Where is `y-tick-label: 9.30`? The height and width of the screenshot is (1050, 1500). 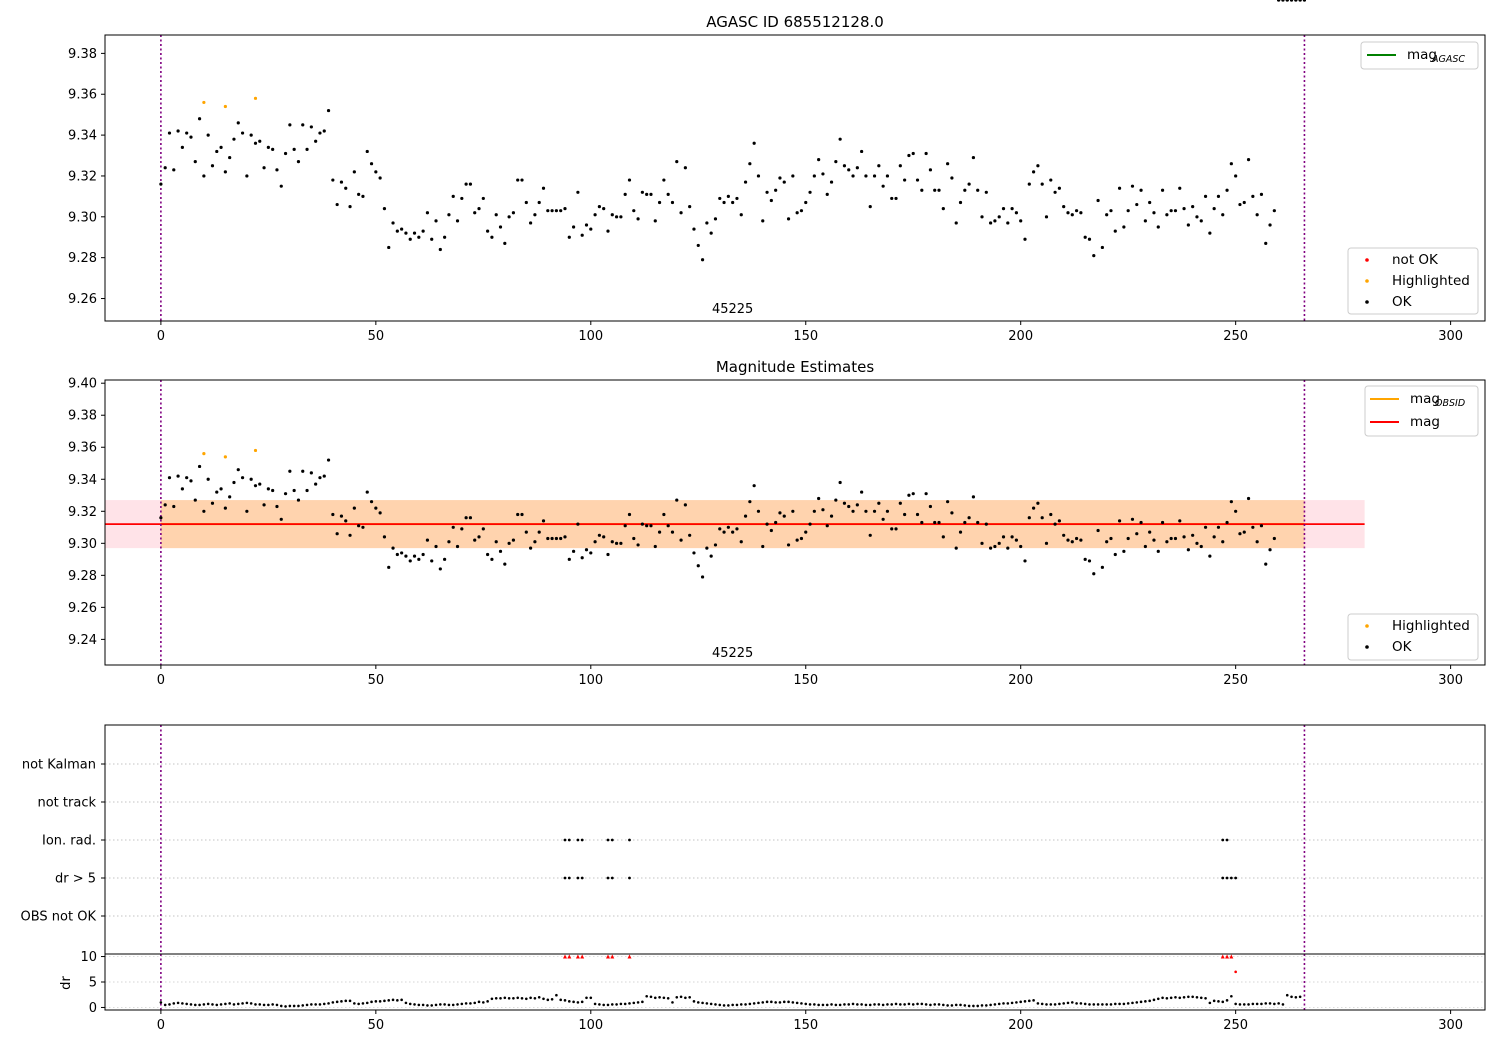 y-tick-label: 9.30 is located at coordinates (82, 544).